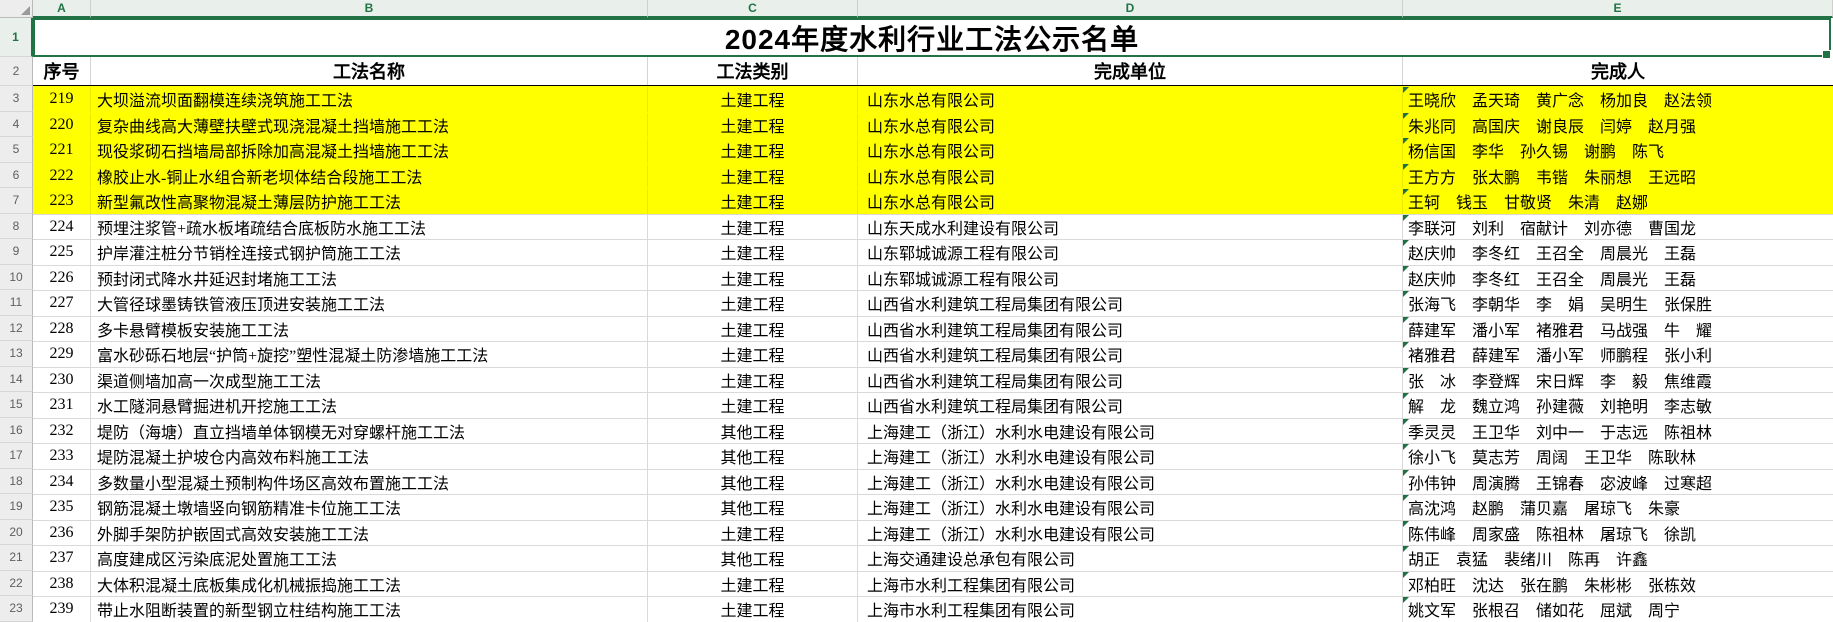 The height and width of the screenshot is (622, 1833). What do you see at coordinates (16, 277) in the screenshot?
I see `row-header-10: 10` at bounding box center [16, 277].